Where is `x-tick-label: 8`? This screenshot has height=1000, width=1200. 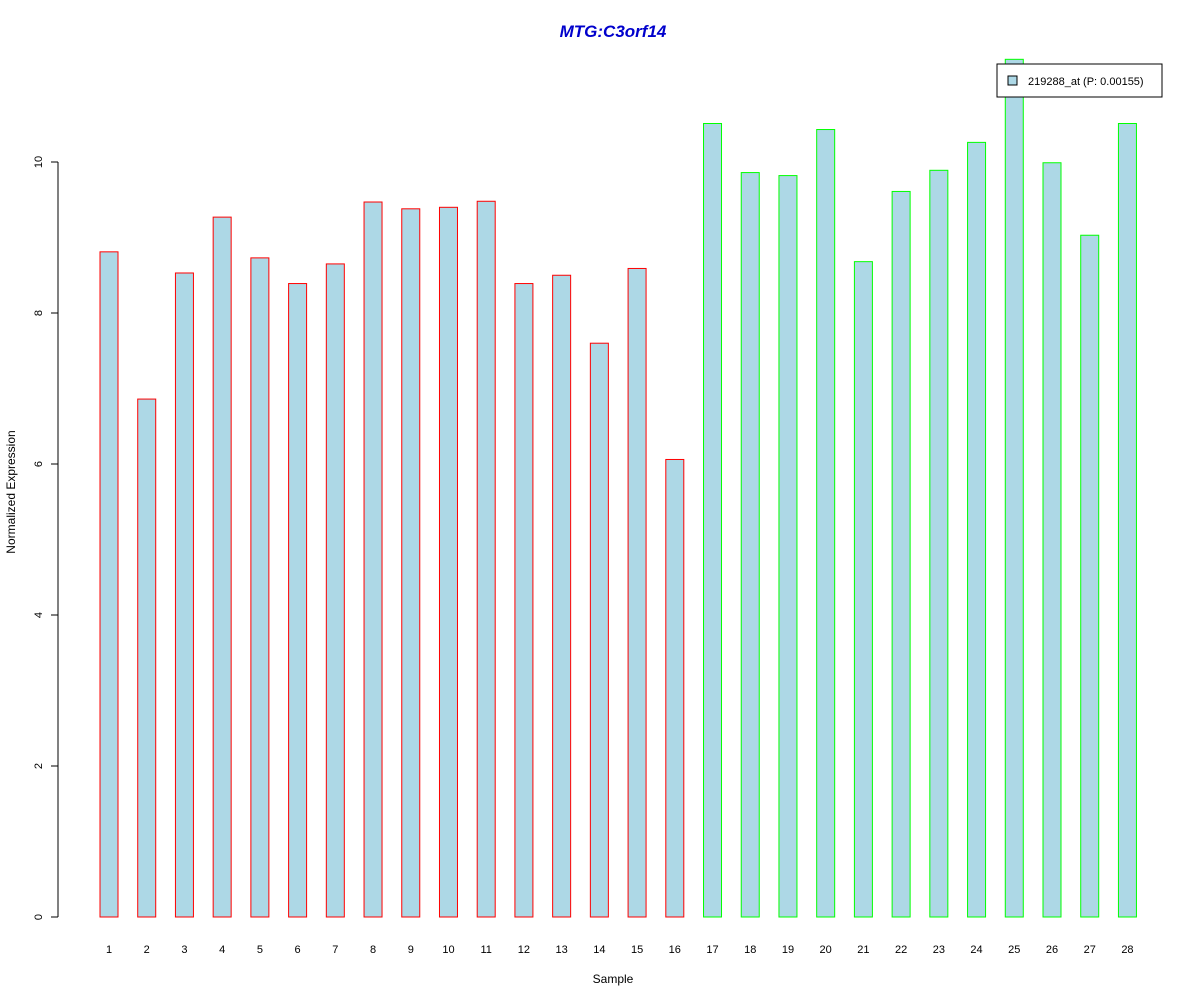 x-tick-label: 8 is located at coordinates (373, 950).